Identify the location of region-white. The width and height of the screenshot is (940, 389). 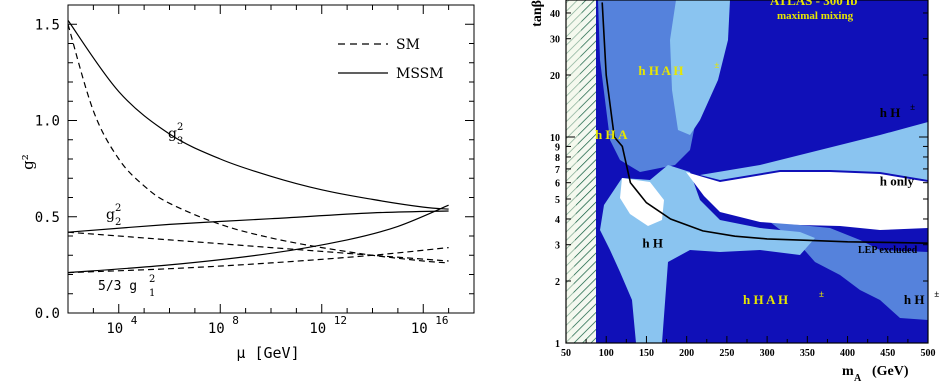
(807, 201).